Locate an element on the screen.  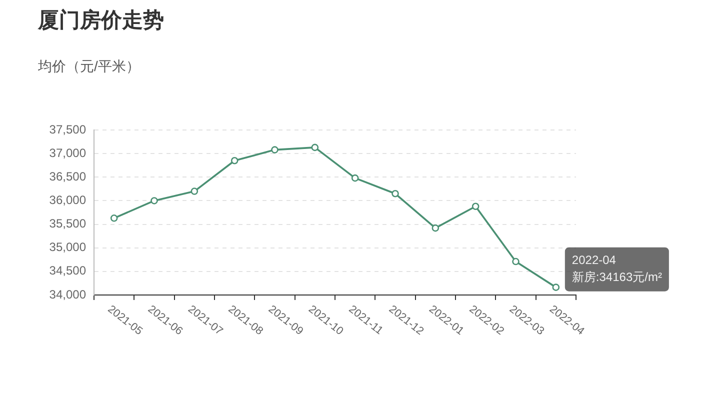
y-tick-label: 34,500 is located at coordinates (67, 271).